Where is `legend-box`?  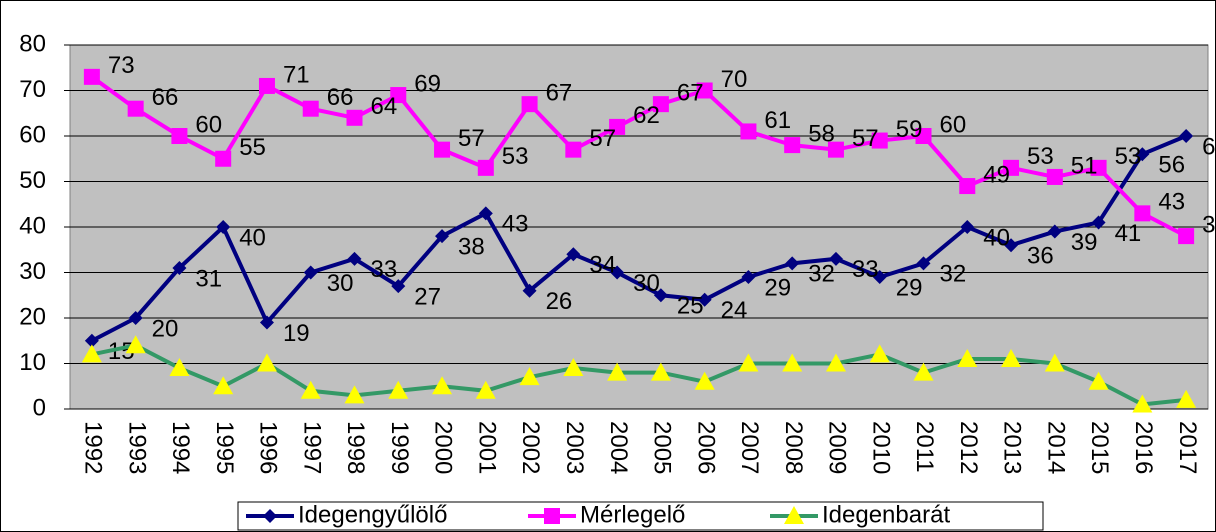
legend-box is located at coordinates (640, 516).